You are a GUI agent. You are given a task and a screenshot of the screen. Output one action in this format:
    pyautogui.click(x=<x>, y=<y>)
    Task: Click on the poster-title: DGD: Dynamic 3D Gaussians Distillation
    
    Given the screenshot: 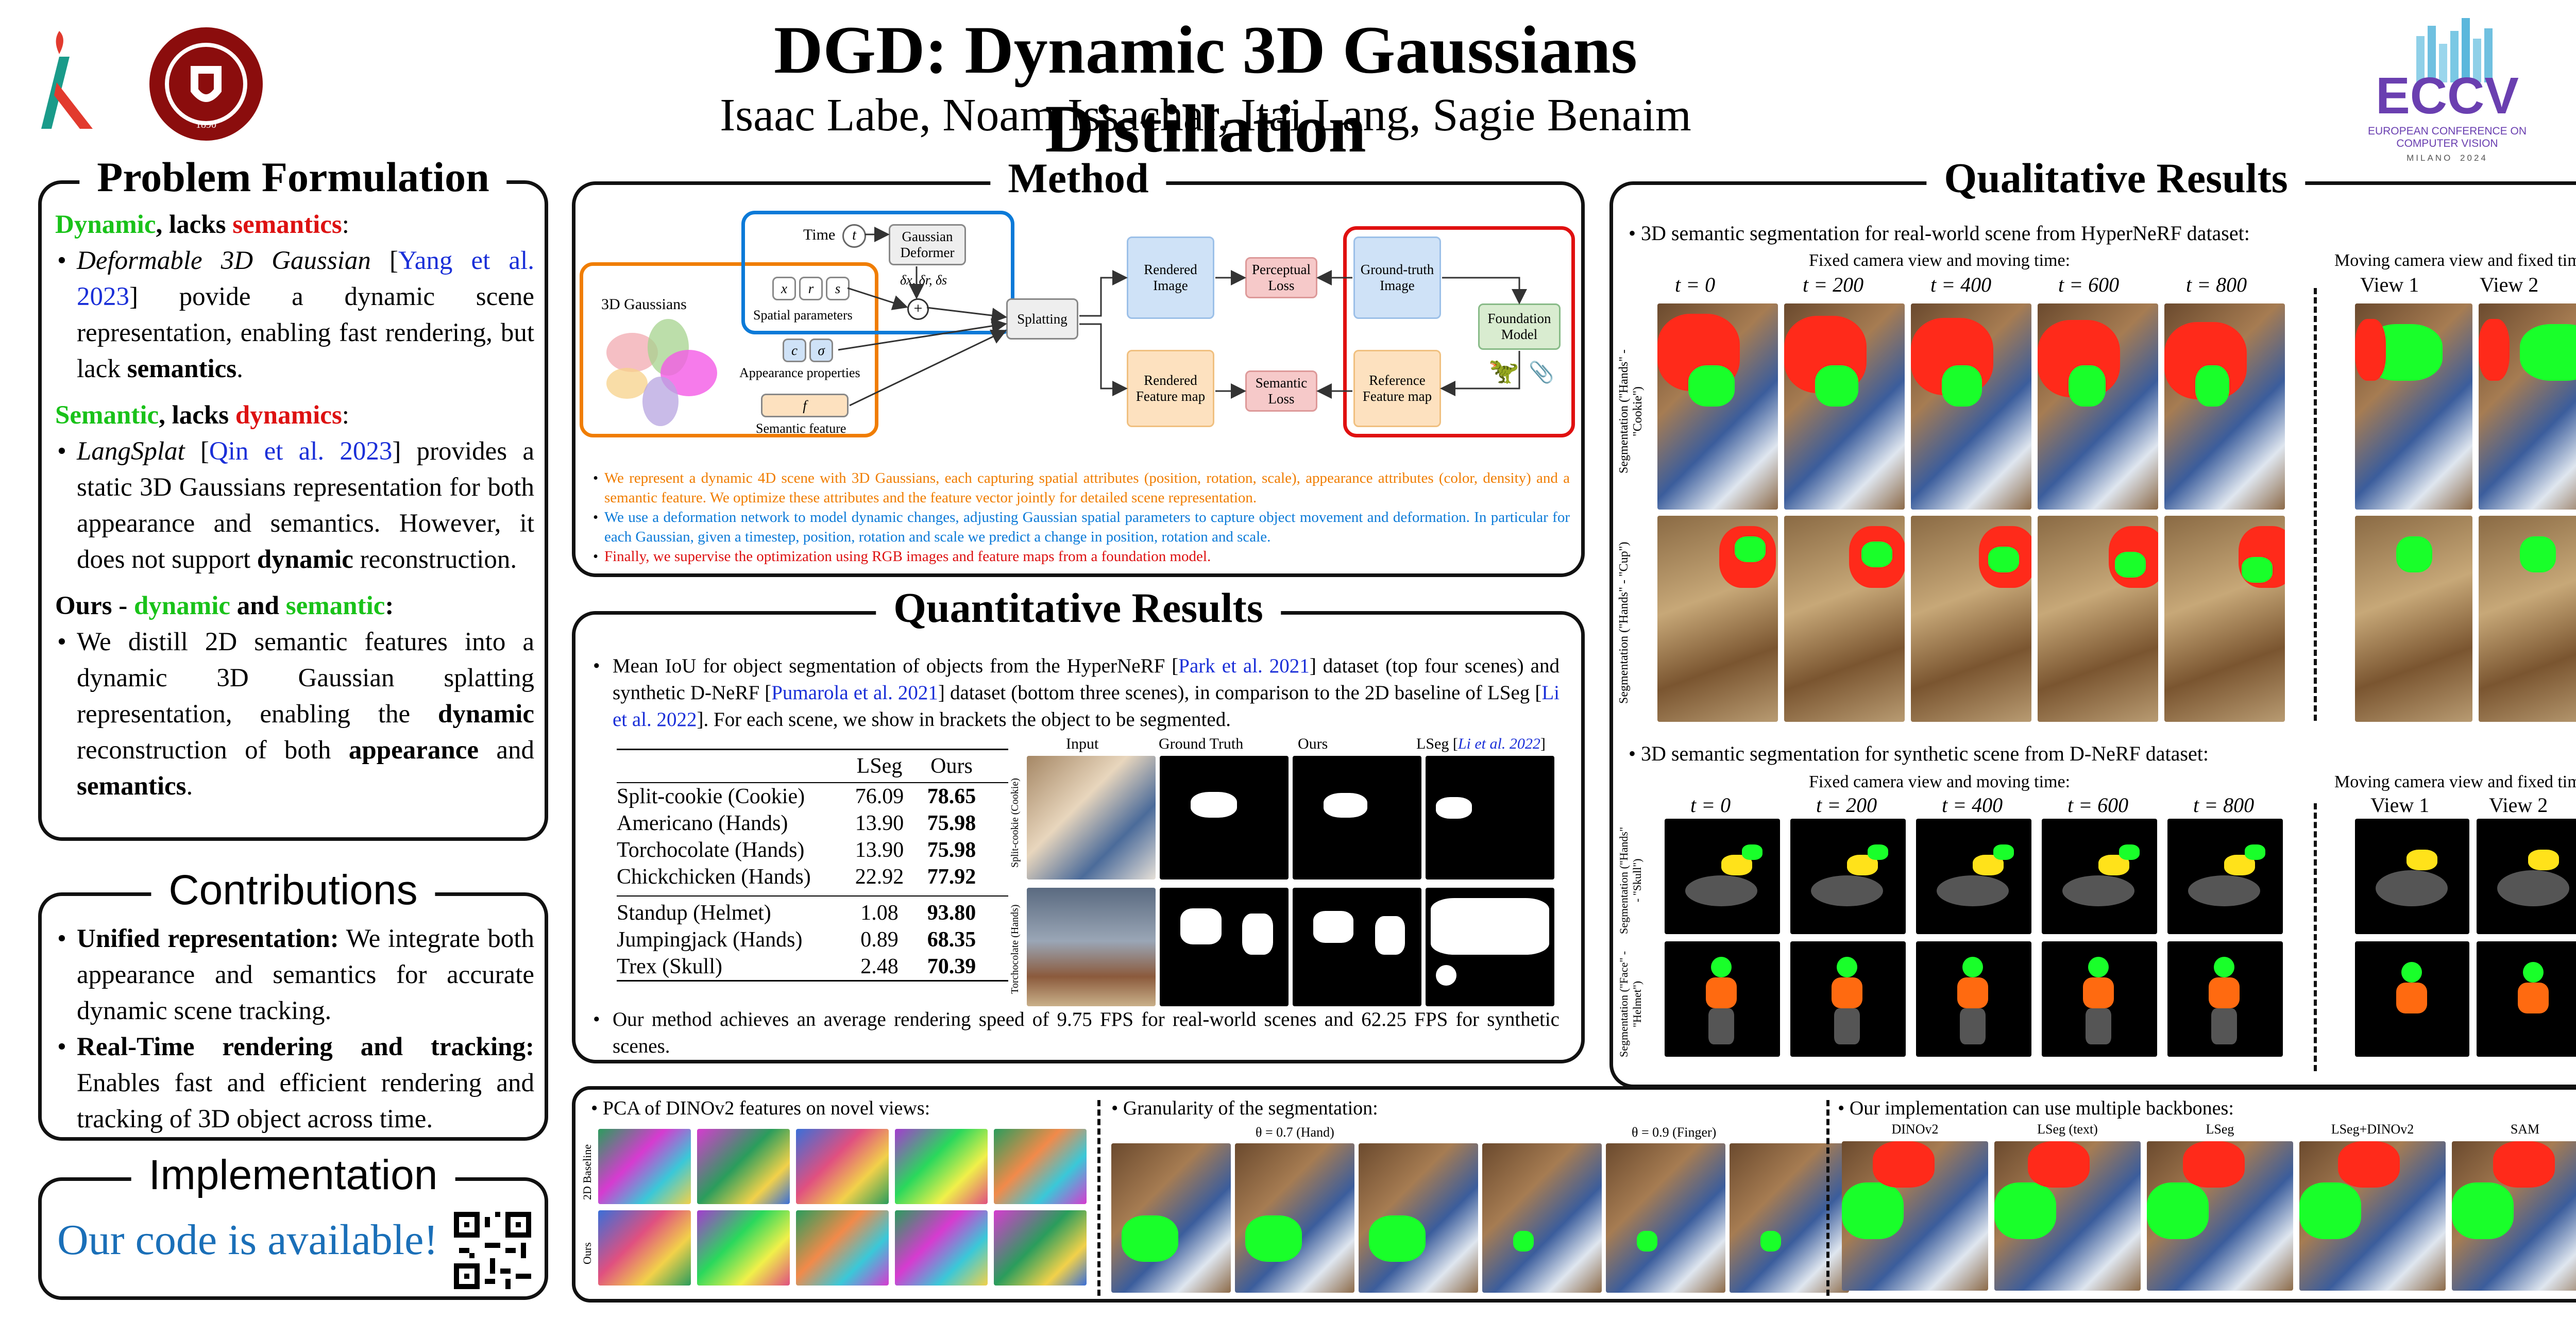 What is the action you would take?
    pyautogui.click(x=1205, y=89)
    